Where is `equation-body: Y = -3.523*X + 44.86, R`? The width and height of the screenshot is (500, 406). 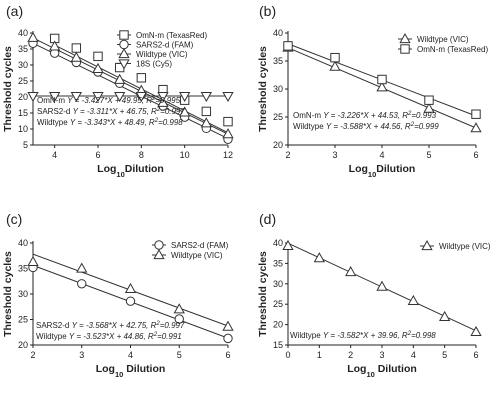 equation-body: Y = -3.523*X + 44.86, R is located at coordinates (111, 336).